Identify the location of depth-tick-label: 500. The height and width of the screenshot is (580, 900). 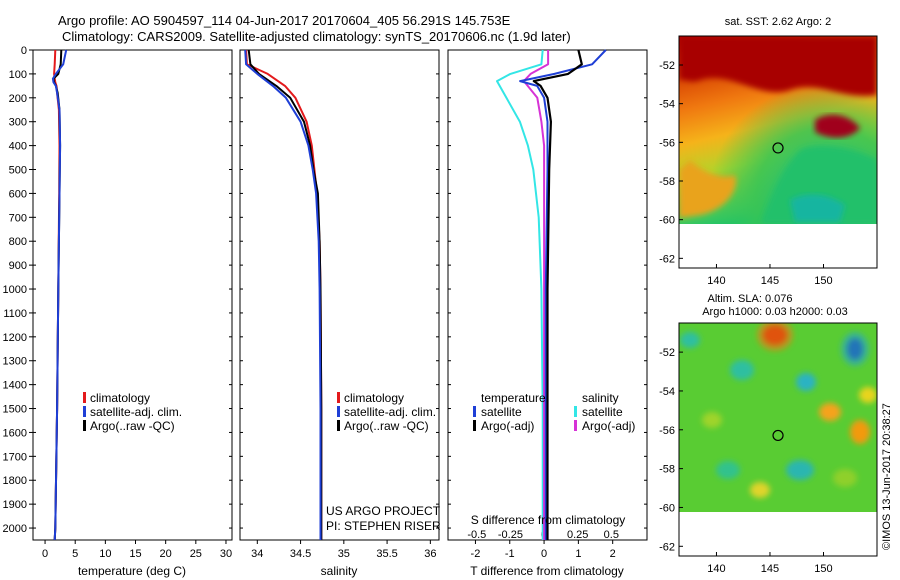
(18, 171).